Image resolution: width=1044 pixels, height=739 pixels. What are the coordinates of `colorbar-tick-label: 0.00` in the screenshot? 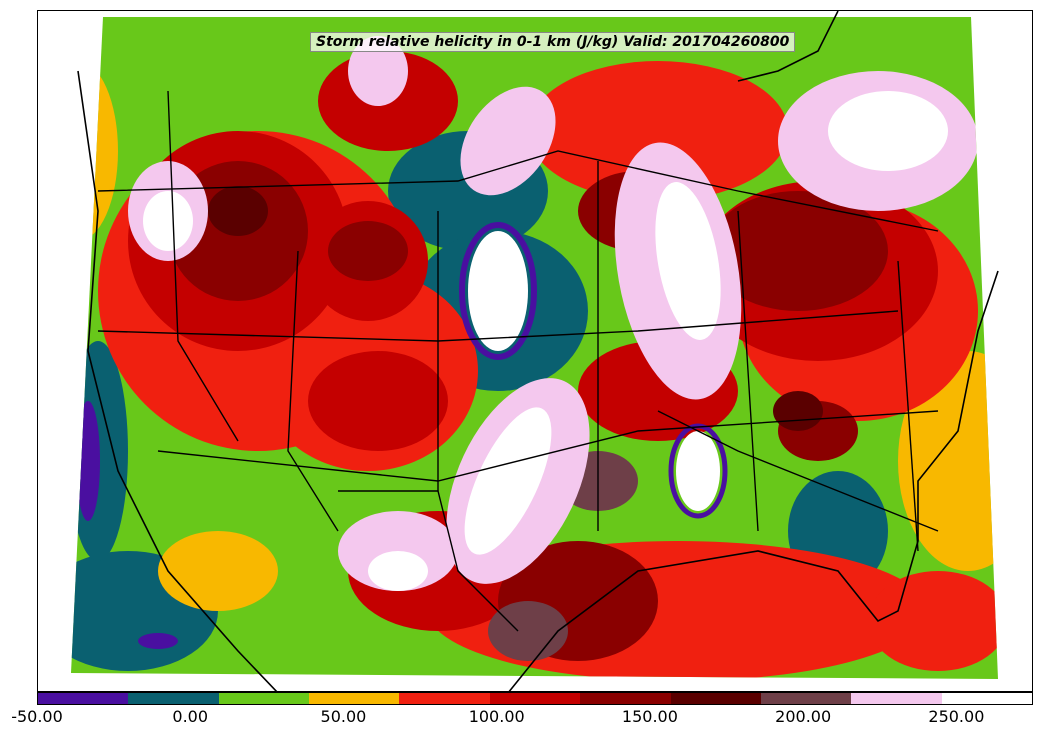 It's located at (190, 716).